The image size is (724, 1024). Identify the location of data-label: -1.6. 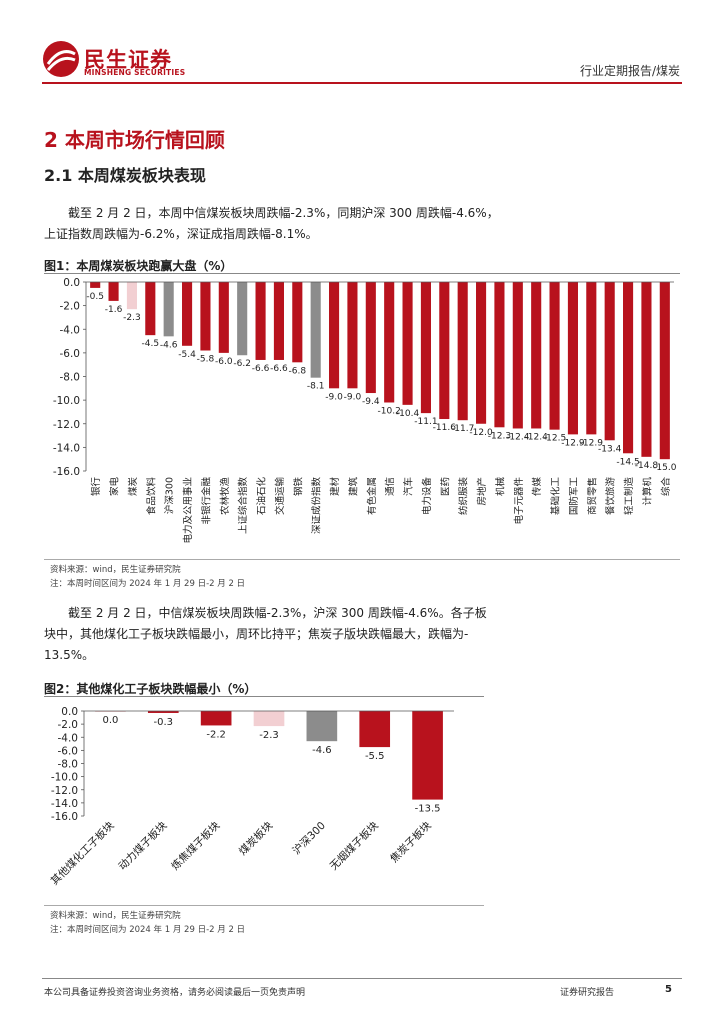
(114, 310).